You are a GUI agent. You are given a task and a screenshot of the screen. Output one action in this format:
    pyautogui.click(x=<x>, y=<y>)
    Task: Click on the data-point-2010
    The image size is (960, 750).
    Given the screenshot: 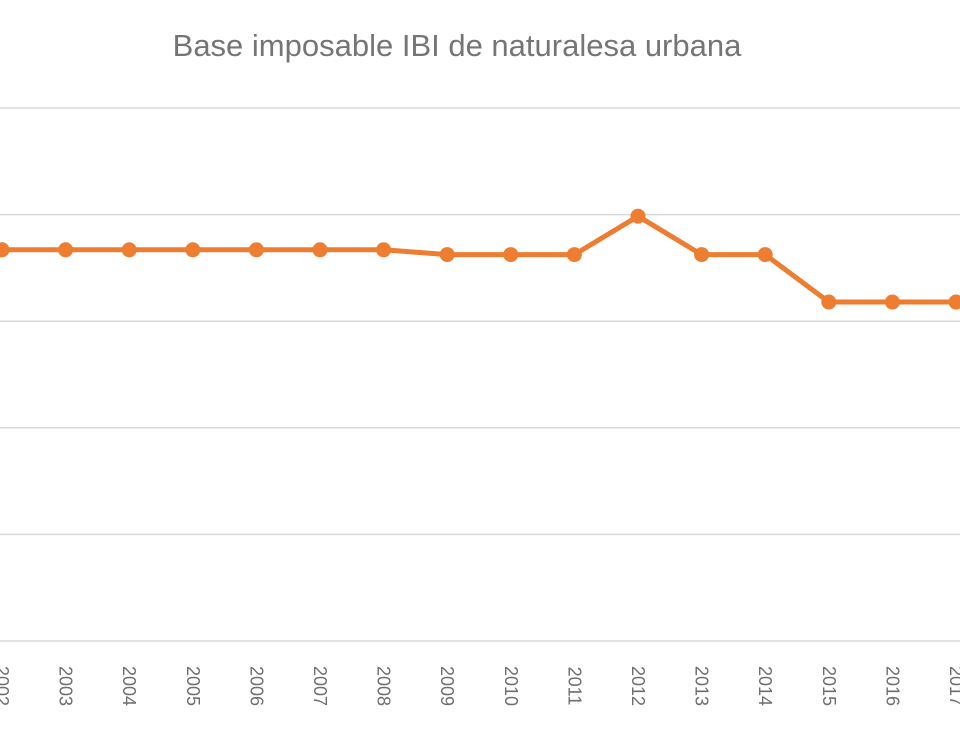 What is the action you would take?
    pyautogui.click(x=511, y=255)
    